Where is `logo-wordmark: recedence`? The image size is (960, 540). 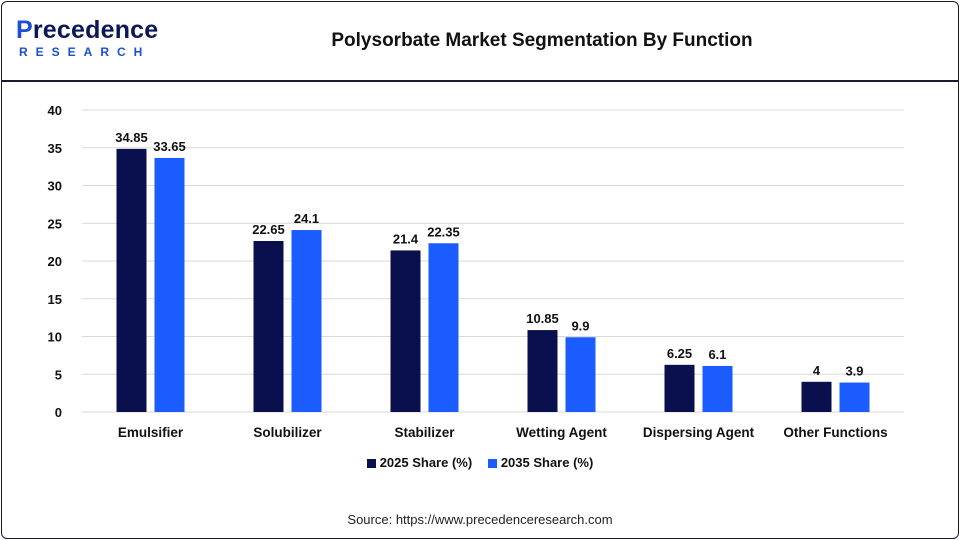 logo-wordmark: recedence is located at coordinates (95, 30).